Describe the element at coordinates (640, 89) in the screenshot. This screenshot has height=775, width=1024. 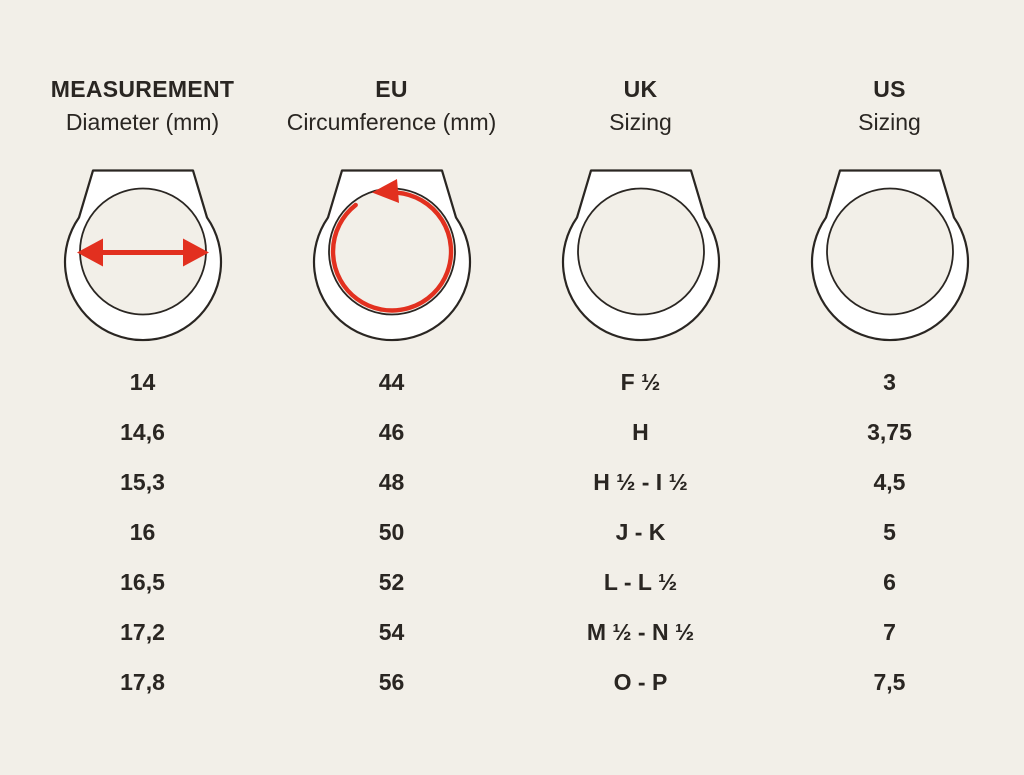
I see `column-header-primary: UK` at that location.